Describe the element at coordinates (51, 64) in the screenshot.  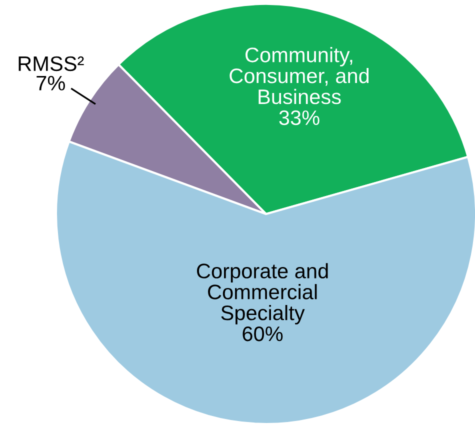
I see `slice-label: RMSS²` at that location.